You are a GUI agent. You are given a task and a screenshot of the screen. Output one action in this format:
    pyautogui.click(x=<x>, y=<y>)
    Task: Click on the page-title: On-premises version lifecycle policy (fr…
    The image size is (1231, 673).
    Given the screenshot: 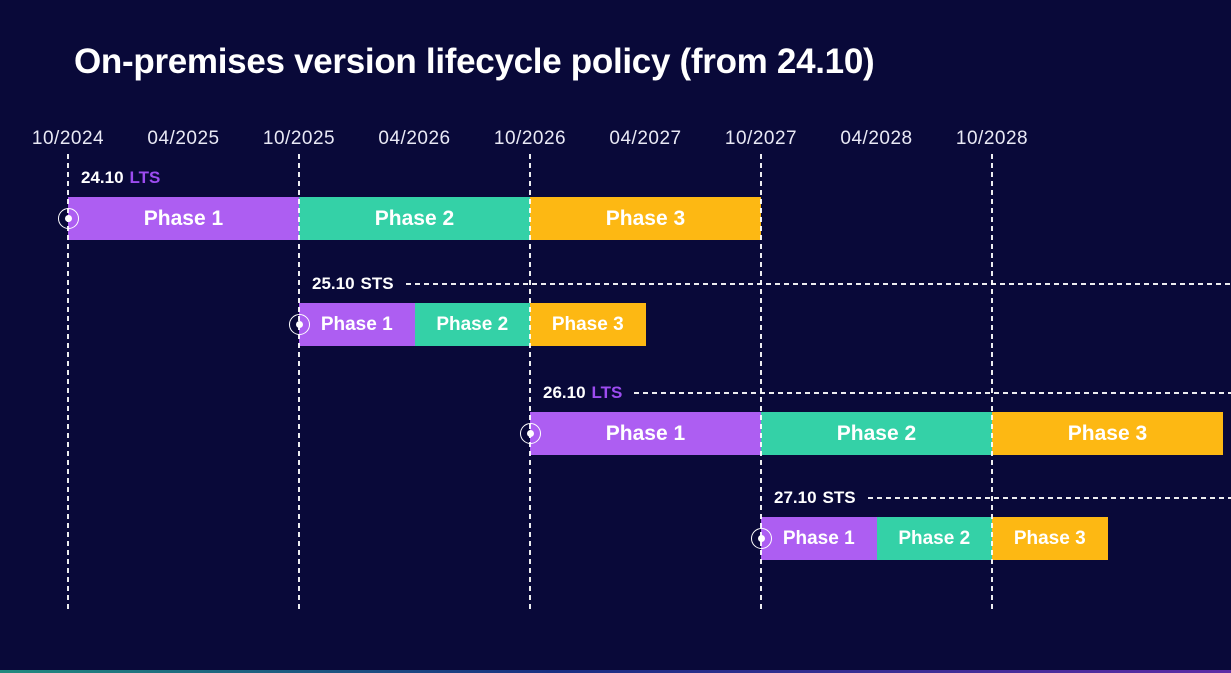 What is the action you would take?
    pyautogui.click(x=474, y=61)
    